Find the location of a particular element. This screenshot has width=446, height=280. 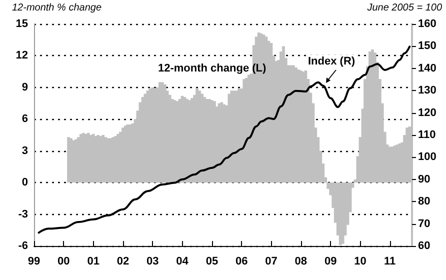

series-label: Index (R) is located at coordinates (332, 62).